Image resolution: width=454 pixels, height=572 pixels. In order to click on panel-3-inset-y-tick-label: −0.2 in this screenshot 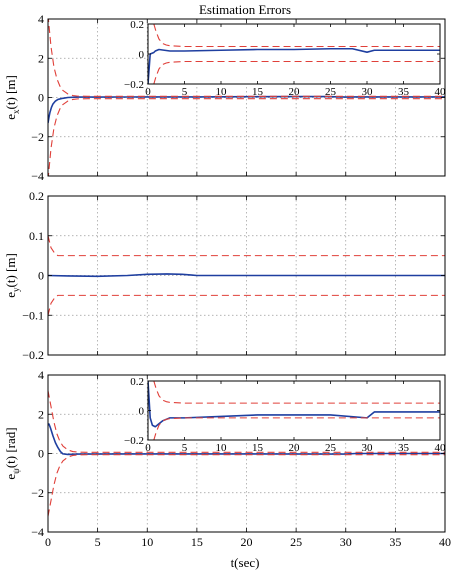, I will do `click(134, 441)`.